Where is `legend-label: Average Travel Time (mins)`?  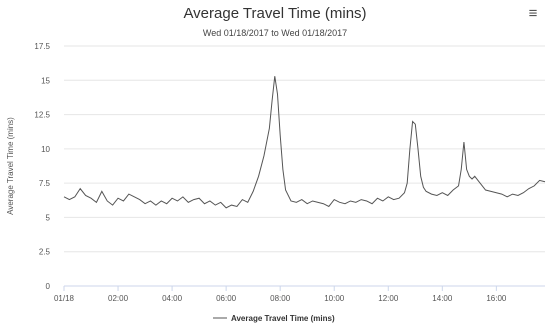
legend-label: Average Travel Time (mins) is located at coordinates (283, 318).